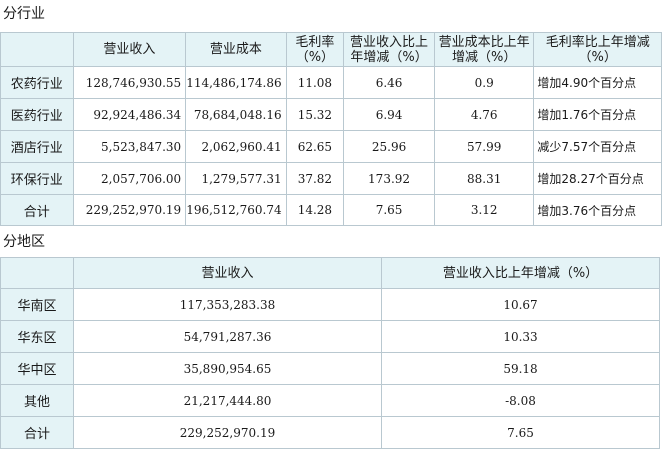 This screenshot has height=449, width=662. Describe the element at coordinates (37, 273) in the screenshot. I see `region-header-corner` at that location.